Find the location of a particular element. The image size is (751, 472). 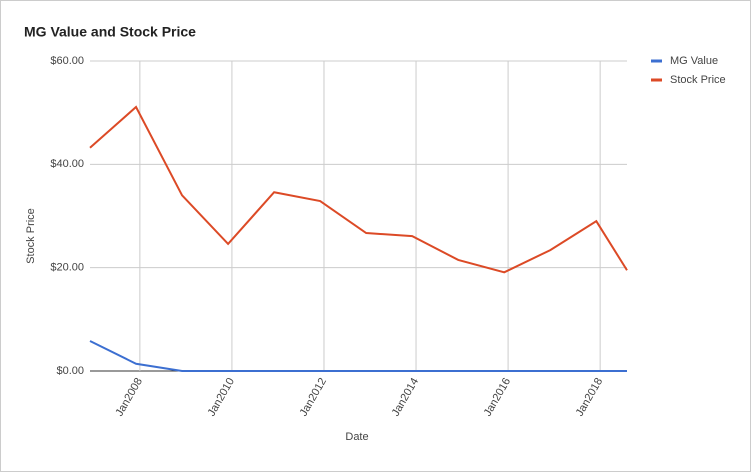

series-line is located at coordinates (358, 356).